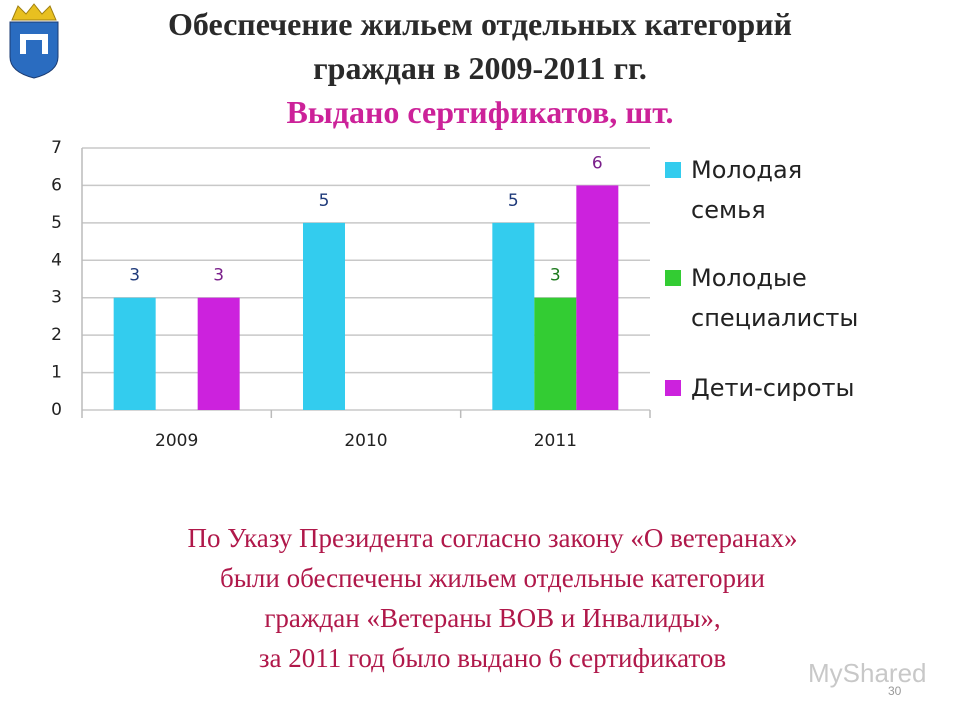 The height and width of the screenshot is (720, 960). I want to click on x-tick-label: 2009, so click(176, 441).